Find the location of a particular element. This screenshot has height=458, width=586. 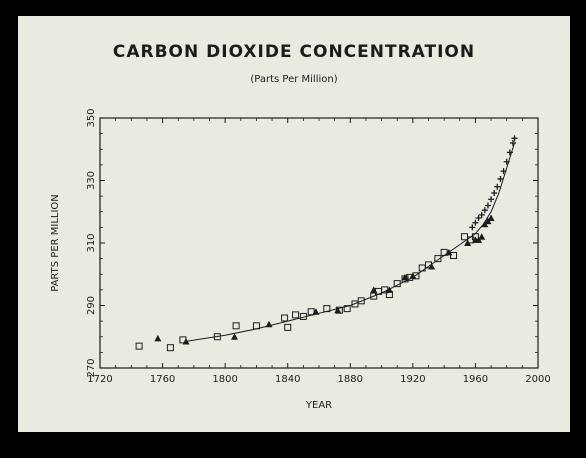

y-tick-label: 350 is located at coordinates (91, 117).